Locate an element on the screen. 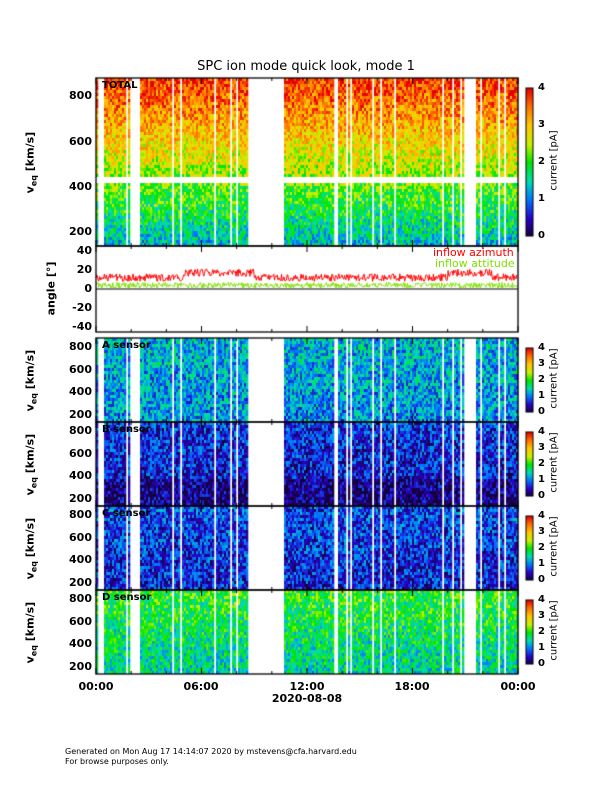  panel-label: TOTAL is located at coordinates (120, 85).